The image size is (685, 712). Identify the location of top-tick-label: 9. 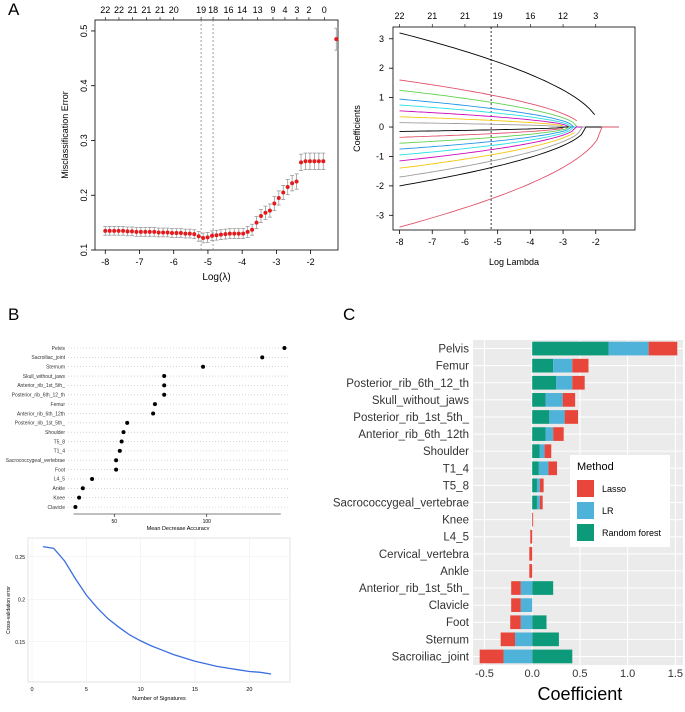
(272, 10).